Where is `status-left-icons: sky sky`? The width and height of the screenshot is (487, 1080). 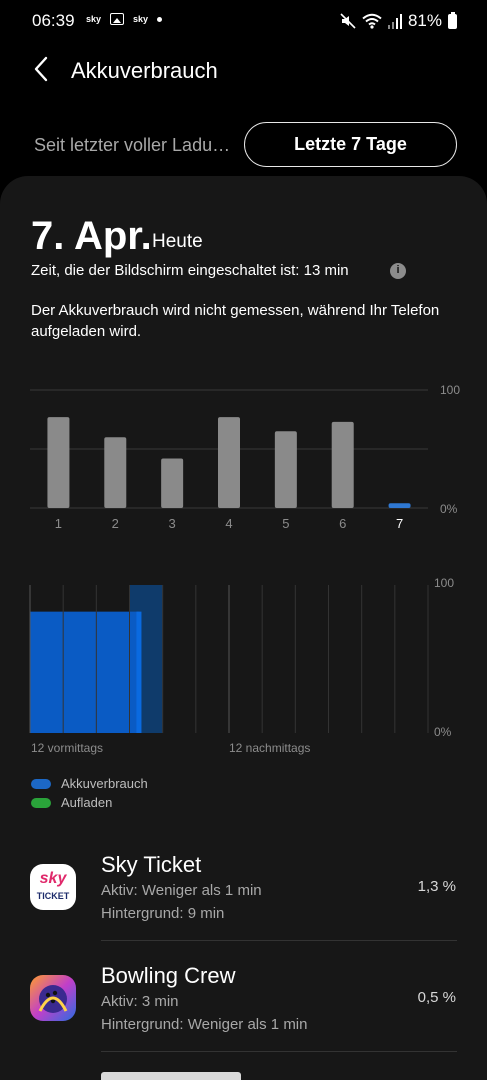 status-left-icons: sky sky is located at coordinates (124, 19).